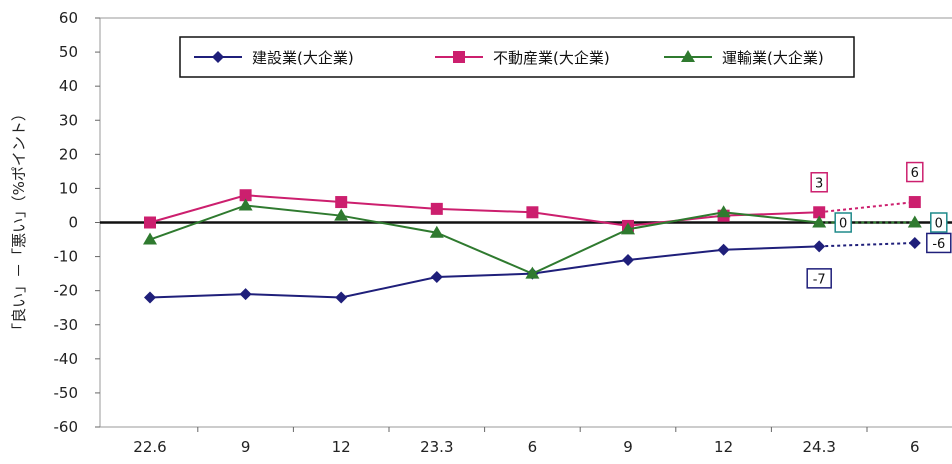 This screenshot has height=464, width=952. I want to click on legend-box, so click(517, 57).